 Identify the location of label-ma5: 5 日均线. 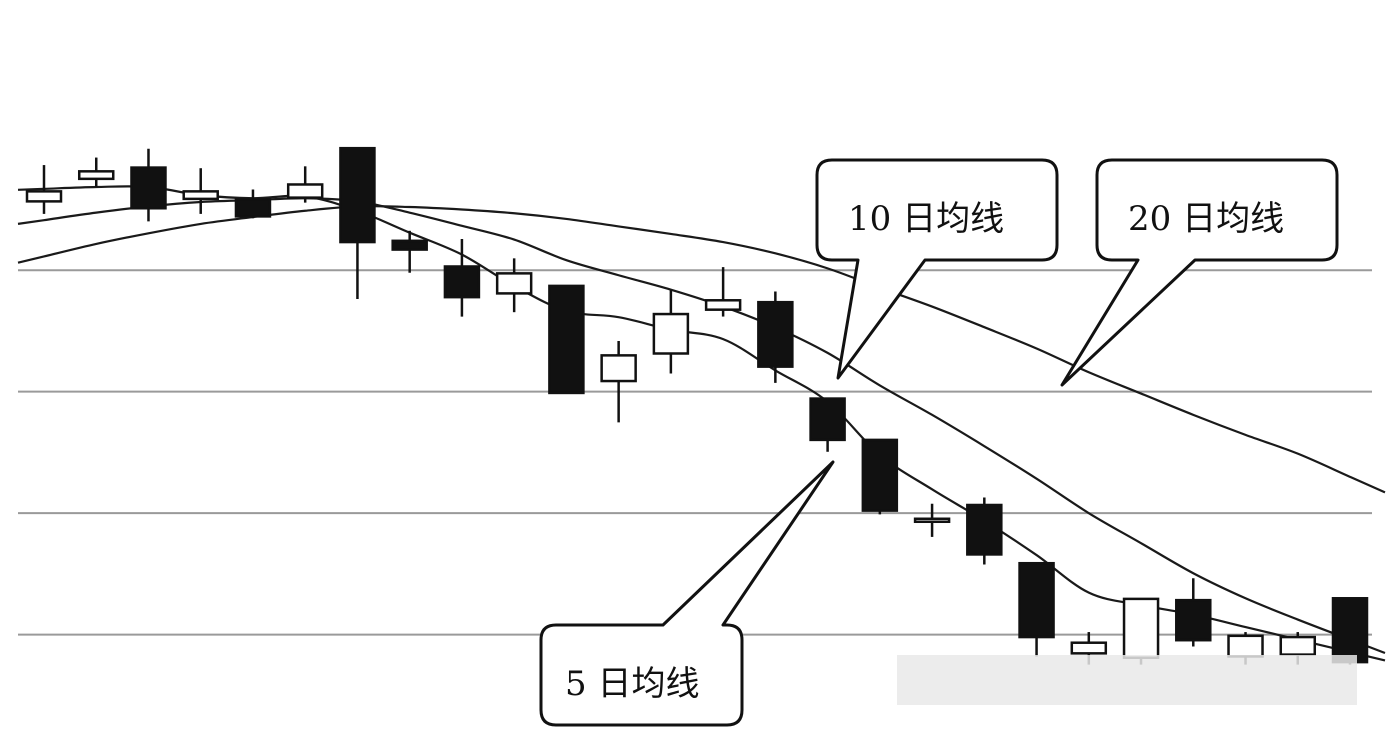
(632, 684).